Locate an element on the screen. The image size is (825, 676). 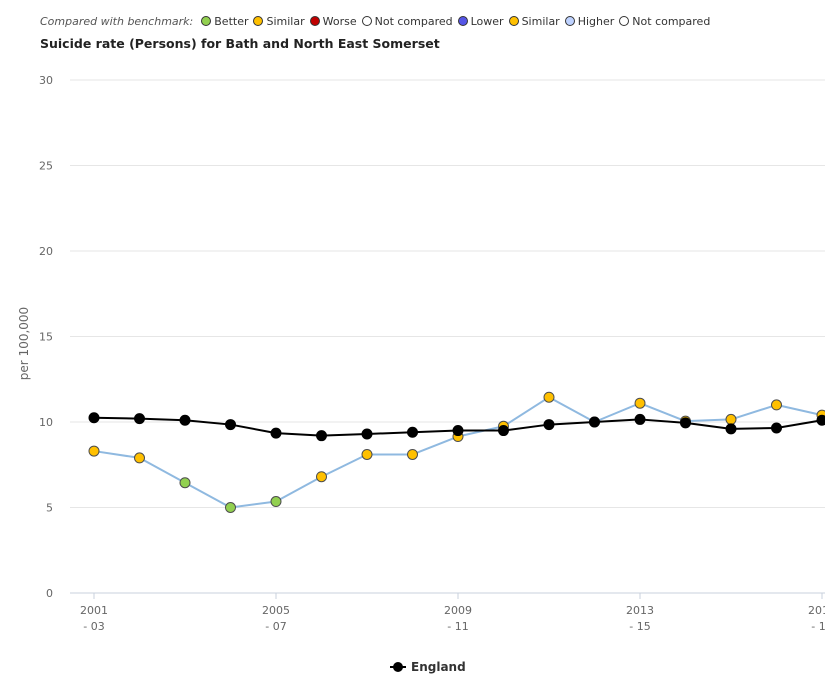
benchmark-legend-similar-2: Similar is located at coordinates (534, 21).